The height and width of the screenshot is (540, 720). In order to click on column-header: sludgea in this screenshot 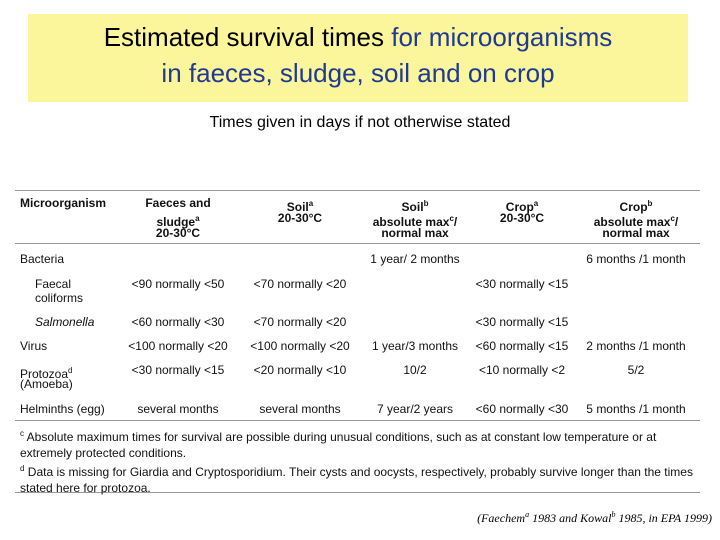, I will do `click(177, 220)`.